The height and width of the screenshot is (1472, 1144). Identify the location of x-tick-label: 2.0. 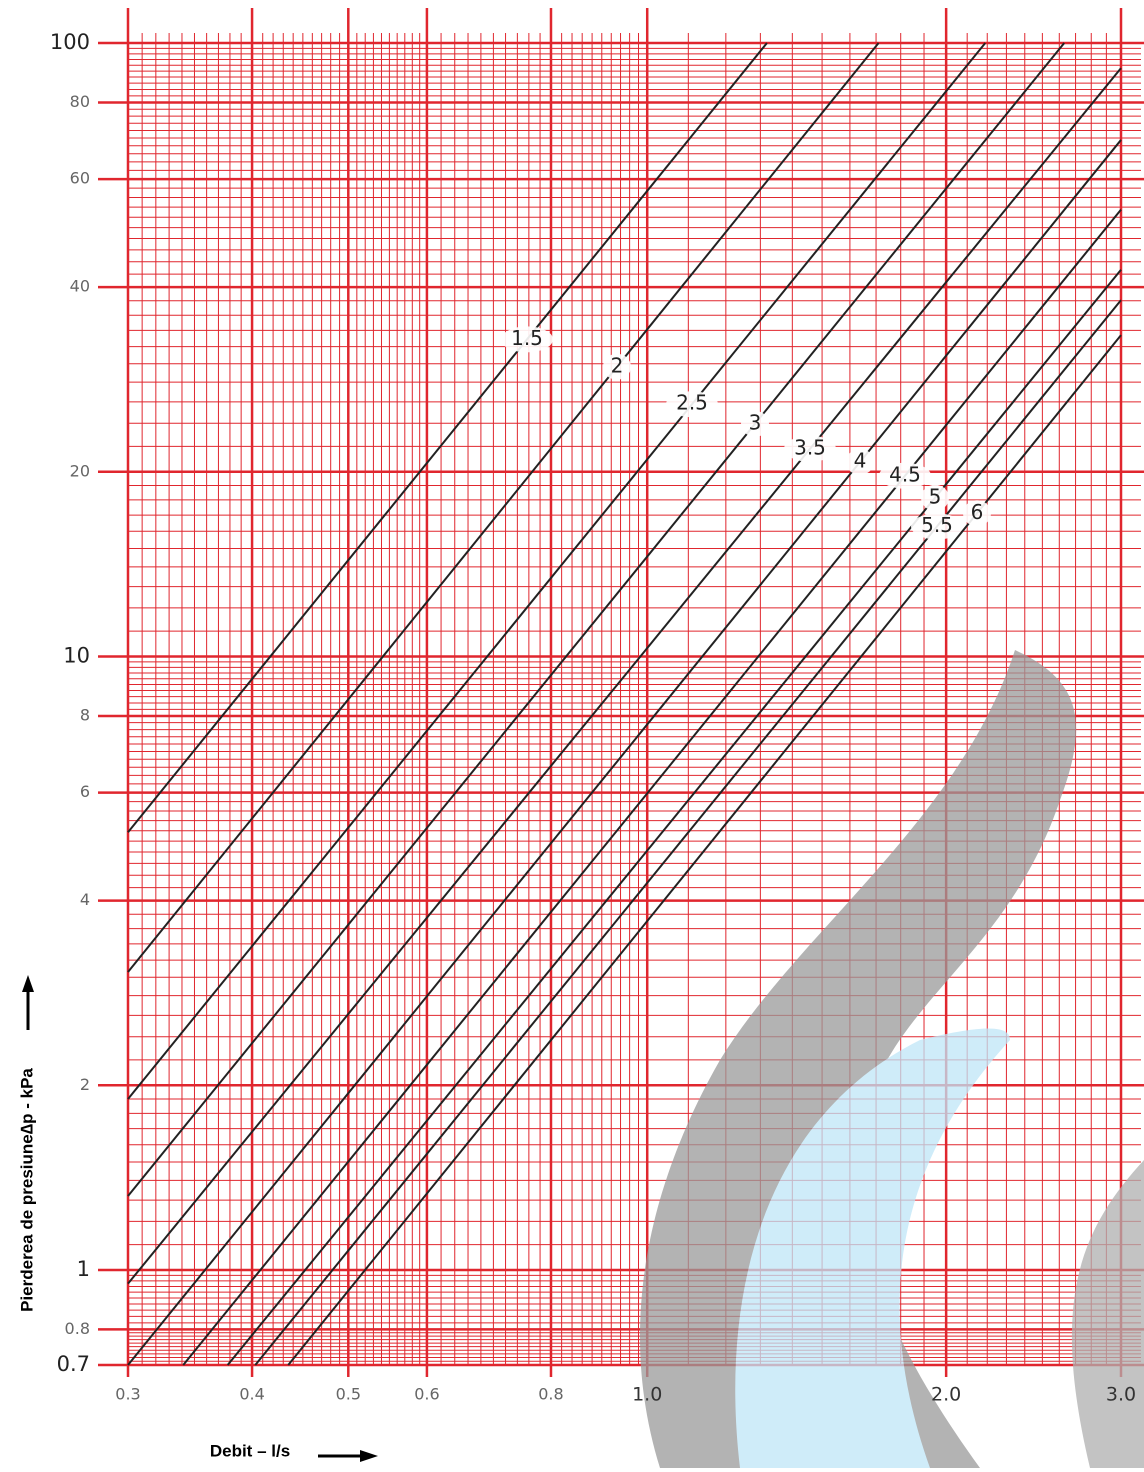
(946, 1395).